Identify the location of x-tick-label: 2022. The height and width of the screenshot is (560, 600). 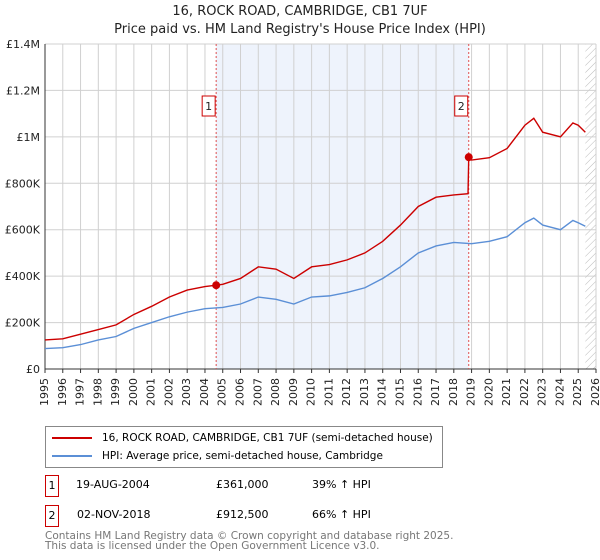
(524, 392).